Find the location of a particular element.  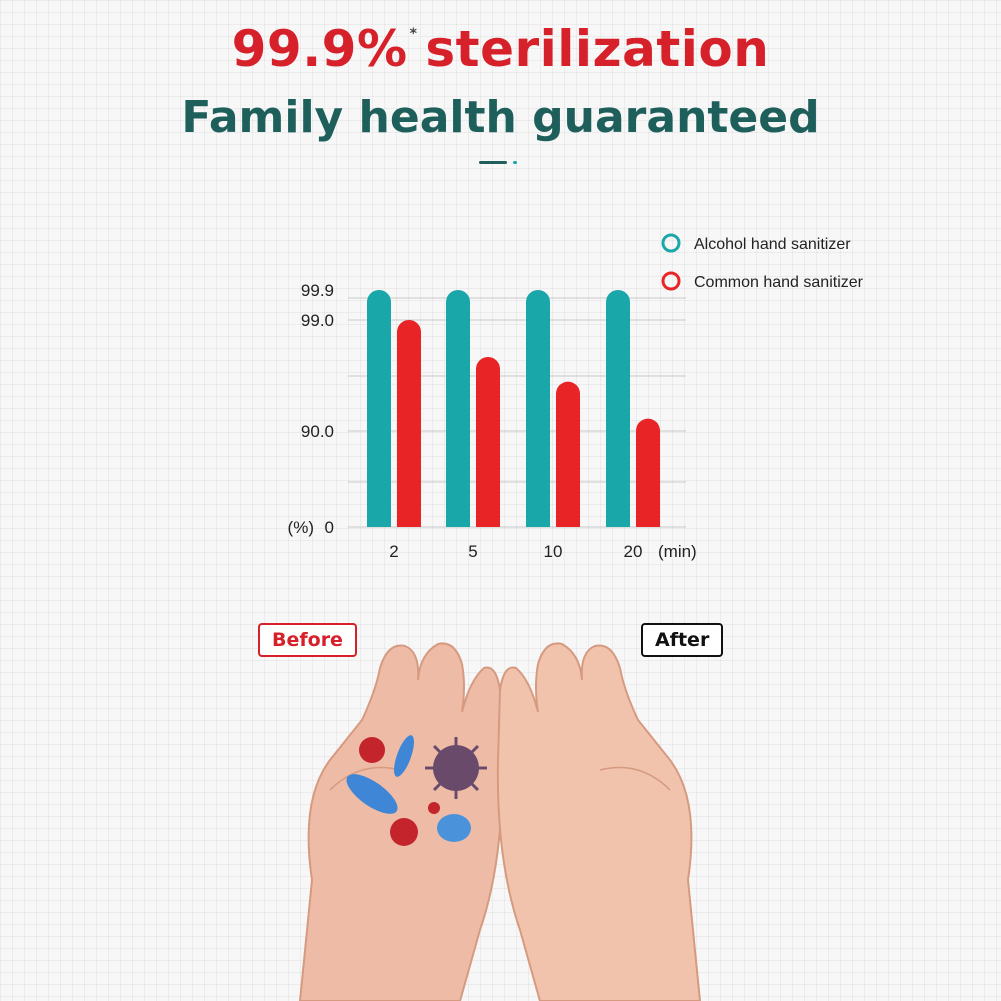

chart-bars is located at coordinates (513, 408).